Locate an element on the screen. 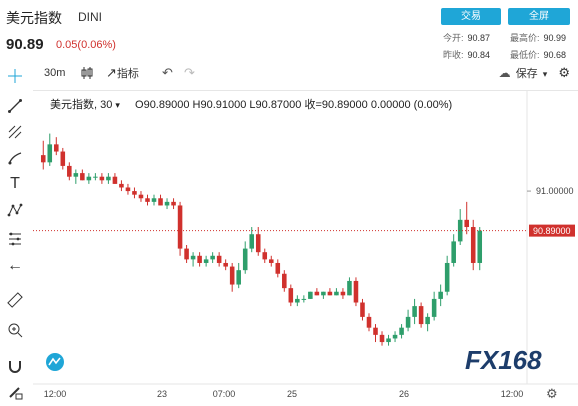 This screenshot has width=578, height=406. interval-selector: 30m is located at coordinates (55, 73).